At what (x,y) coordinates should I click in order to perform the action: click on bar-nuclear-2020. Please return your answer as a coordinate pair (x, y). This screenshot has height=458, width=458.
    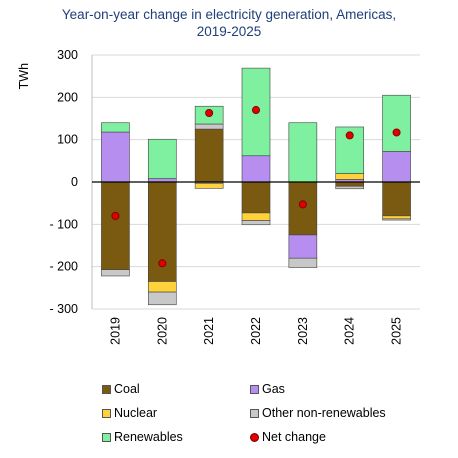
    Looking at the image, I should click on (162, 287).